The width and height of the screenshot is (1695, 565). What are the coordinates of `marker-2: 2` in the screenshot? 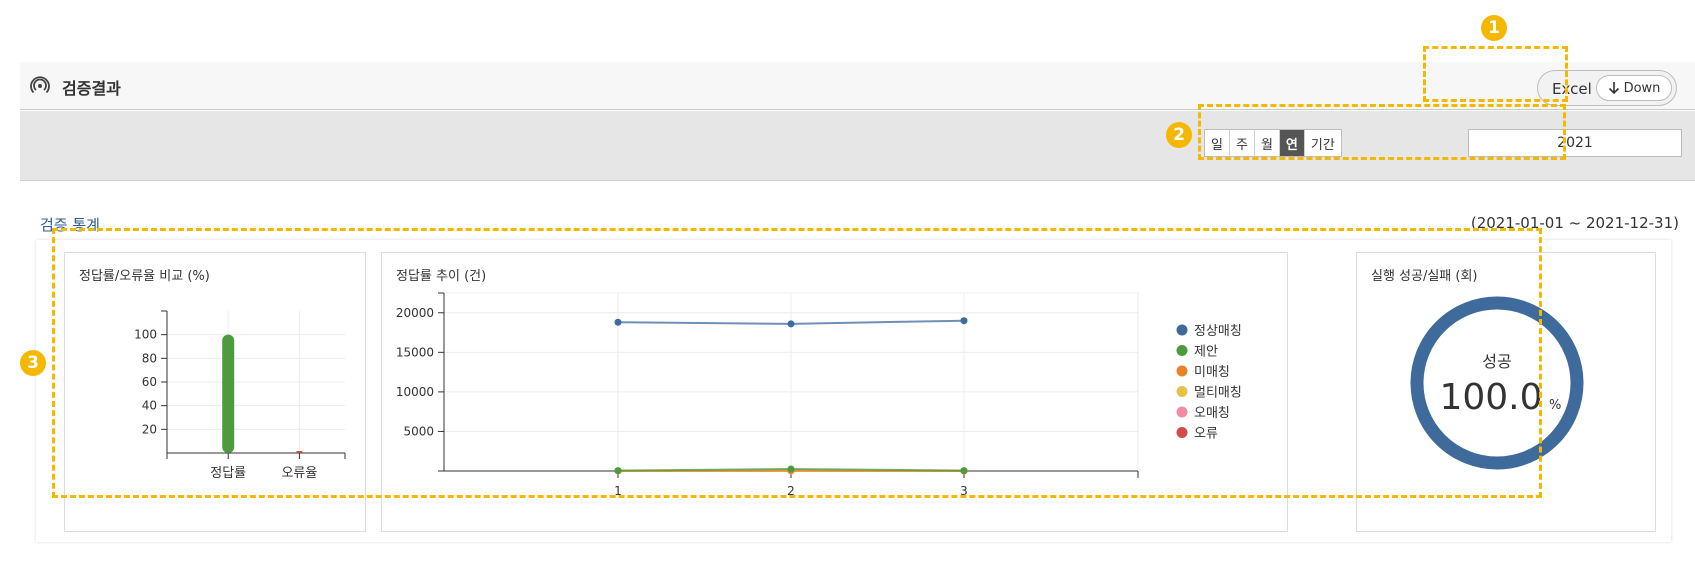 It's located at (1179, 135).